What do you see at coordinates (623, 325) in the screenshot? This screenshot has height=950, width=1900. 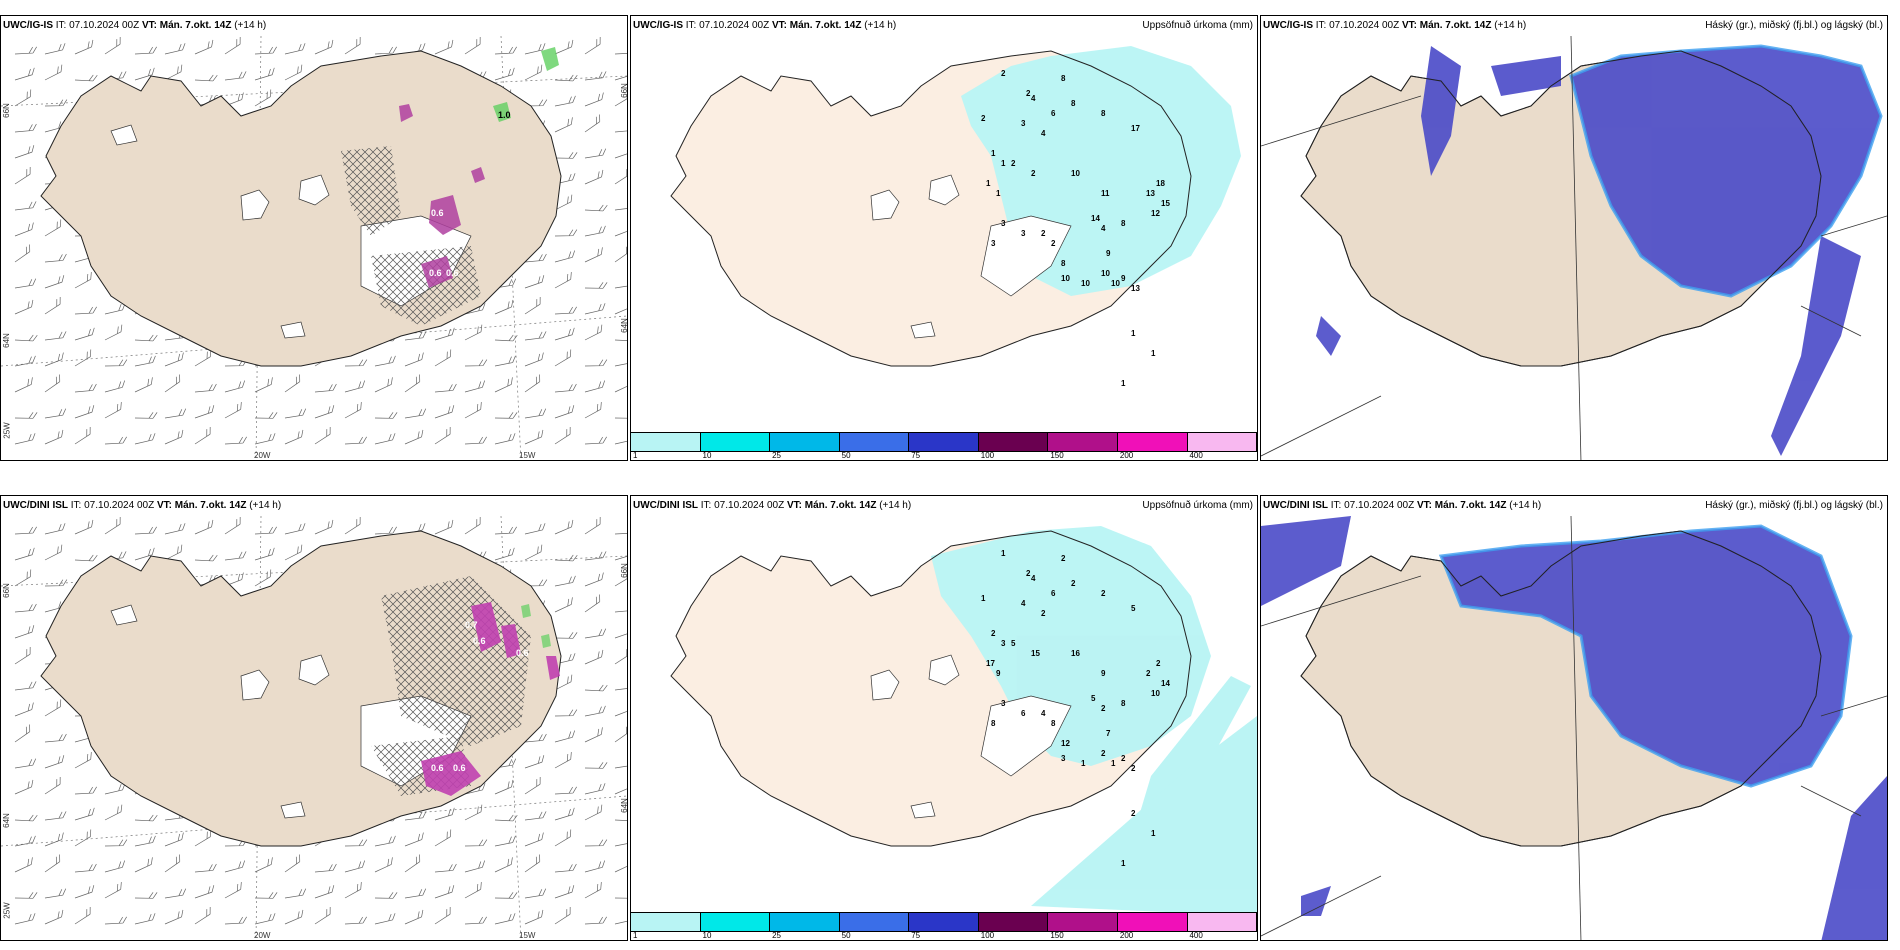 I see `lat-label: 64N` at bounding box center [623, 325].